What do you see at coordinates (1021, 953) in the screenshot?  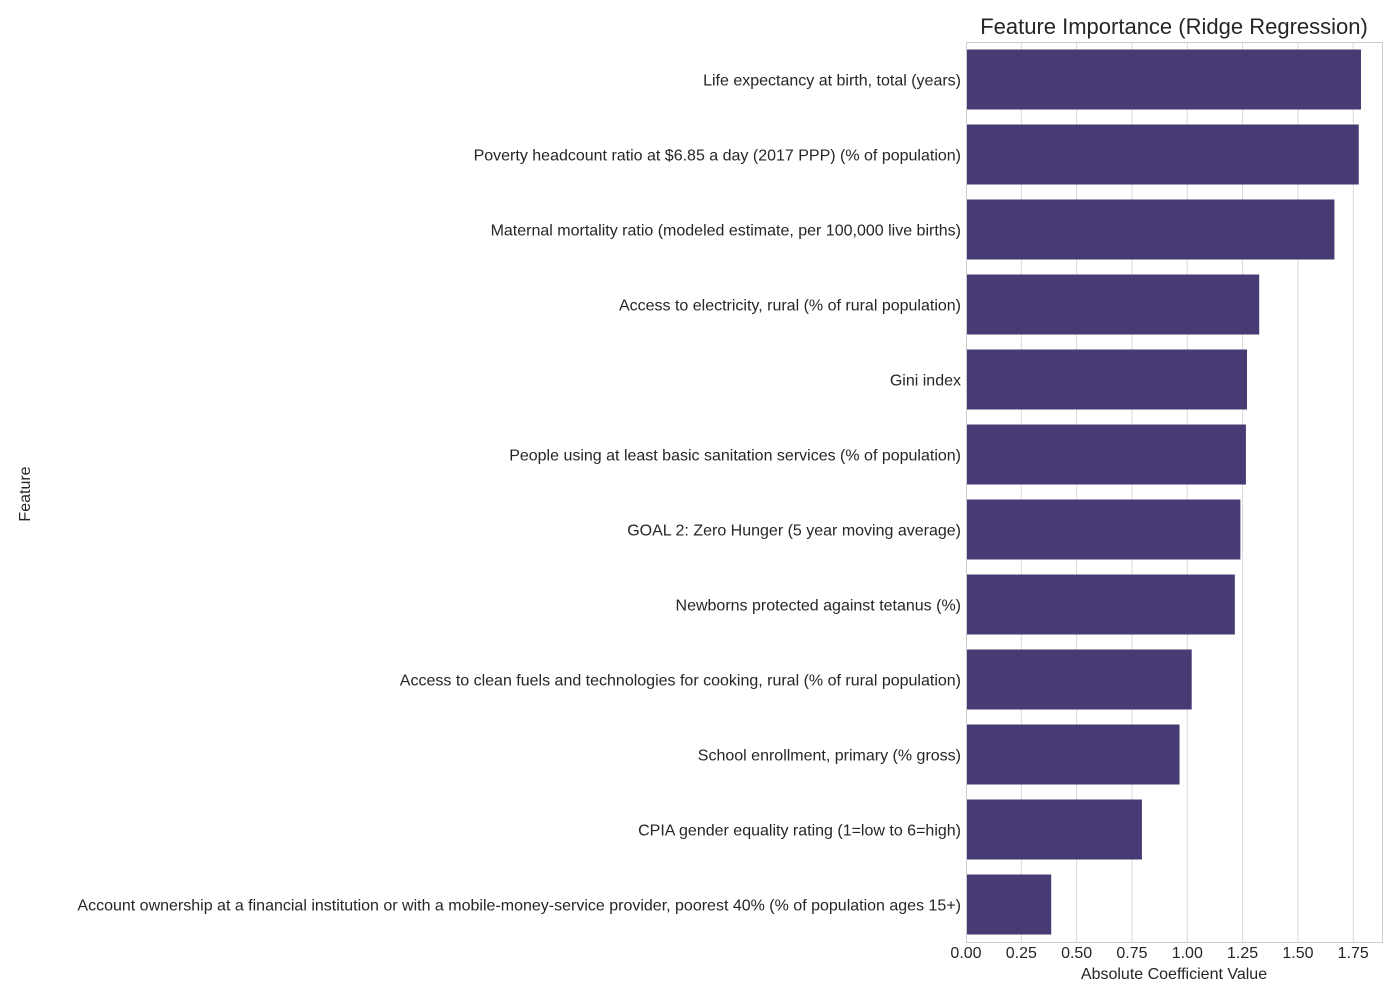 I see `x-tick-label: 0.25` at bounding box center [1021, 953].